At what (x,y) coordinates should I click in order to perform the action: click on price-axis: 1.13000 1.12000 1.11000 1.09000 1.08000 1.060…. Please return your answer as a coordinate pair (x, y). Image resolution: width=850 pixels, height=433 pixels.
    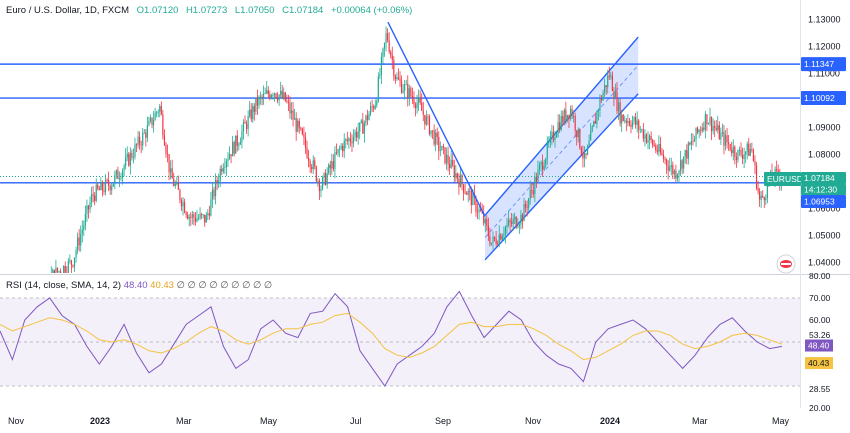
    Looking at the image, I should click on (824, 141).